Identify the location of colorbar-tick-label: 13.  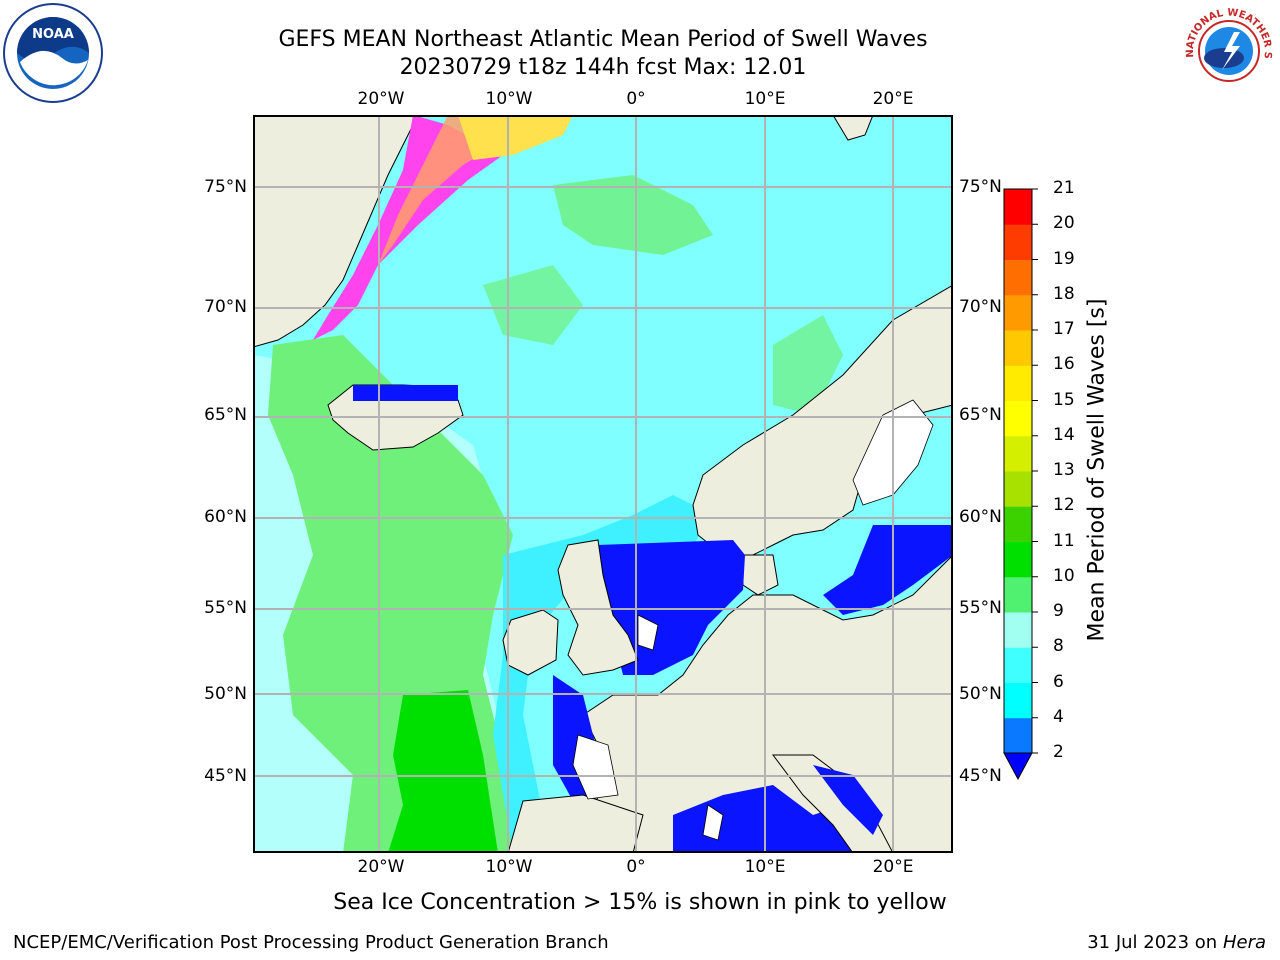
(1064, 470).